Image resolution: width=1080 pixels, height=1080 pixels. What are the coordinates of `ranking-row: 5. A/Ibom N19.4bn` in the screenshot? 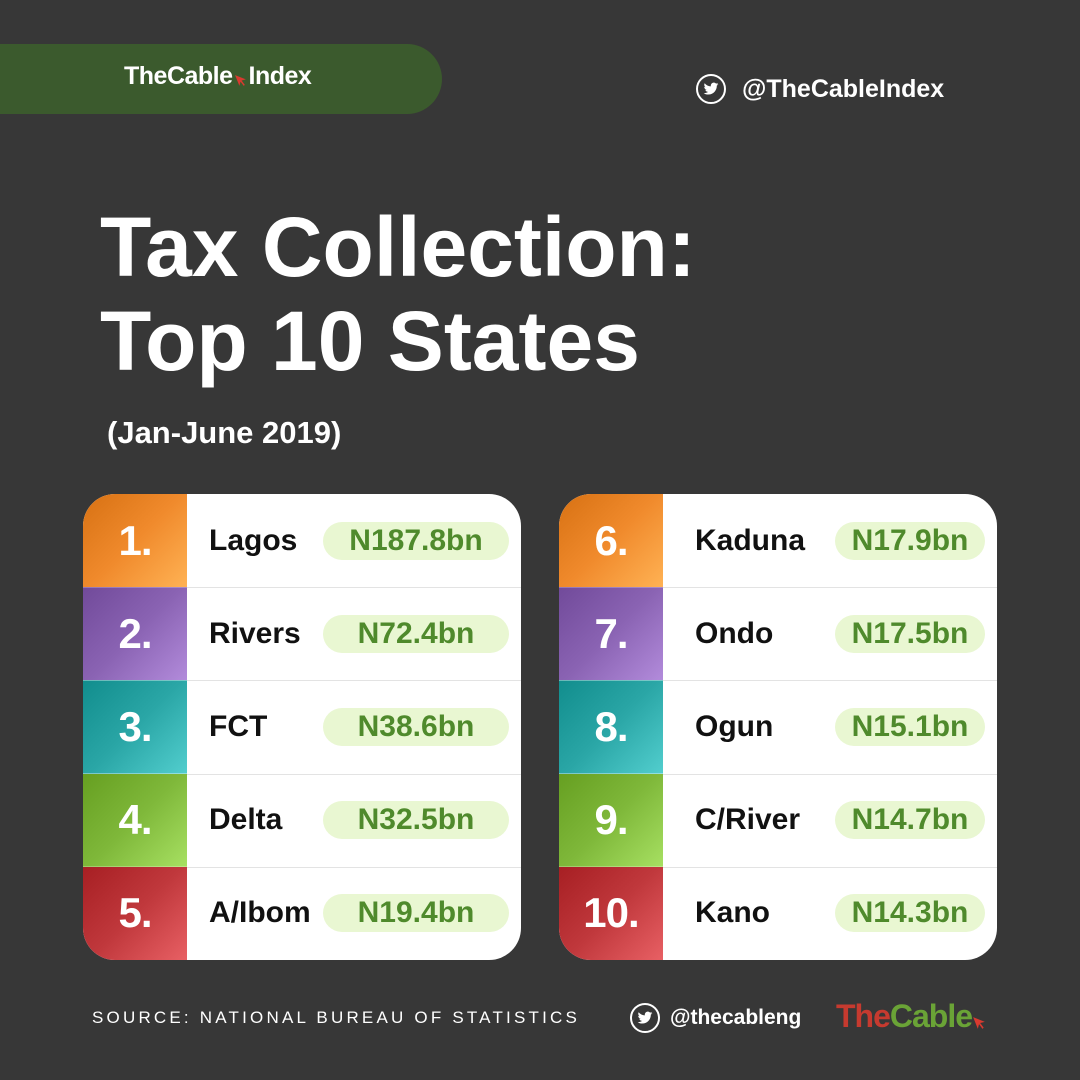 It's located at (302, 913).